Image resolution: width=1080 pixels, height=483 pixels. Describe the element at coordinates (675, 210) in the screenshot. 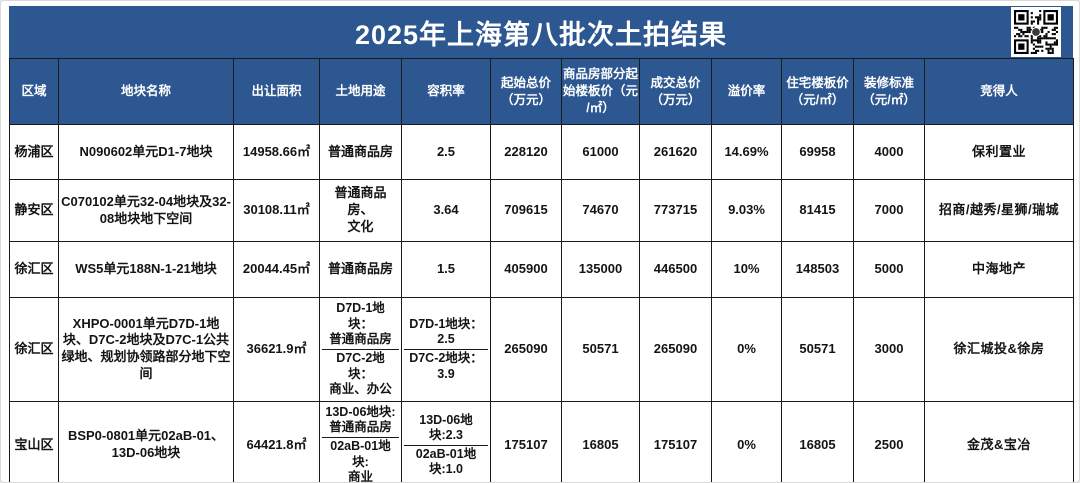

I see `cell-deal-price: 773715` at that location.